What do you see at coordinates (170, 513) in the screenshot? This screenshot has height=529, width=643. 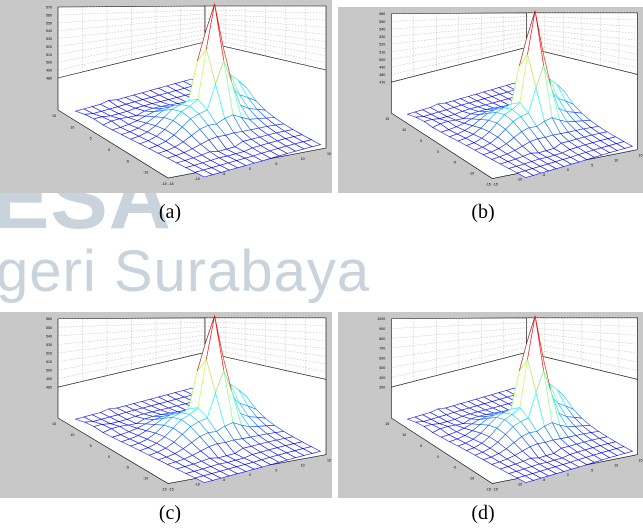 I see `caption-c: (c)` at bounding box center [170, 513].